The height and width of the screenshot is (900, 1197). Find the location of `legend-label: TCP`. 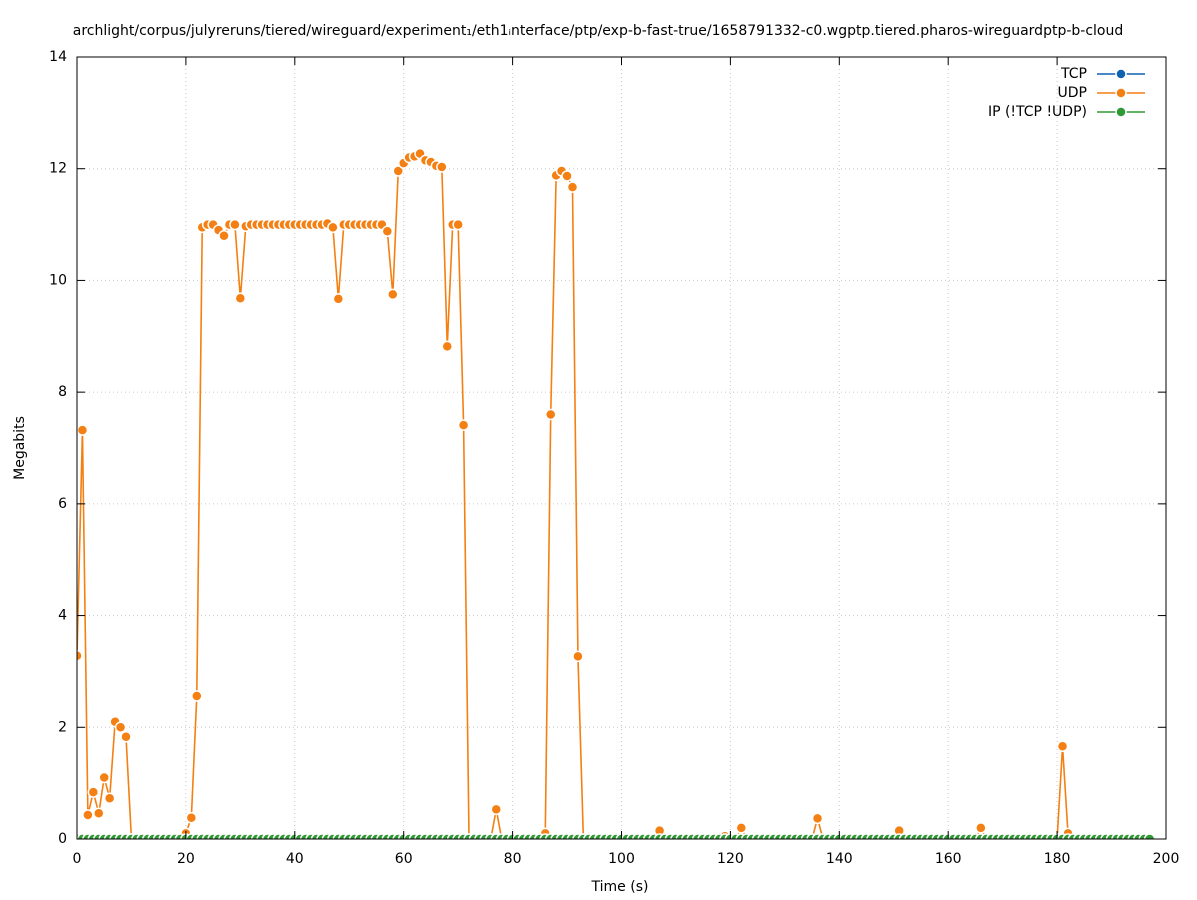

legend-label: TCP is located at coordinates (1073, 74).